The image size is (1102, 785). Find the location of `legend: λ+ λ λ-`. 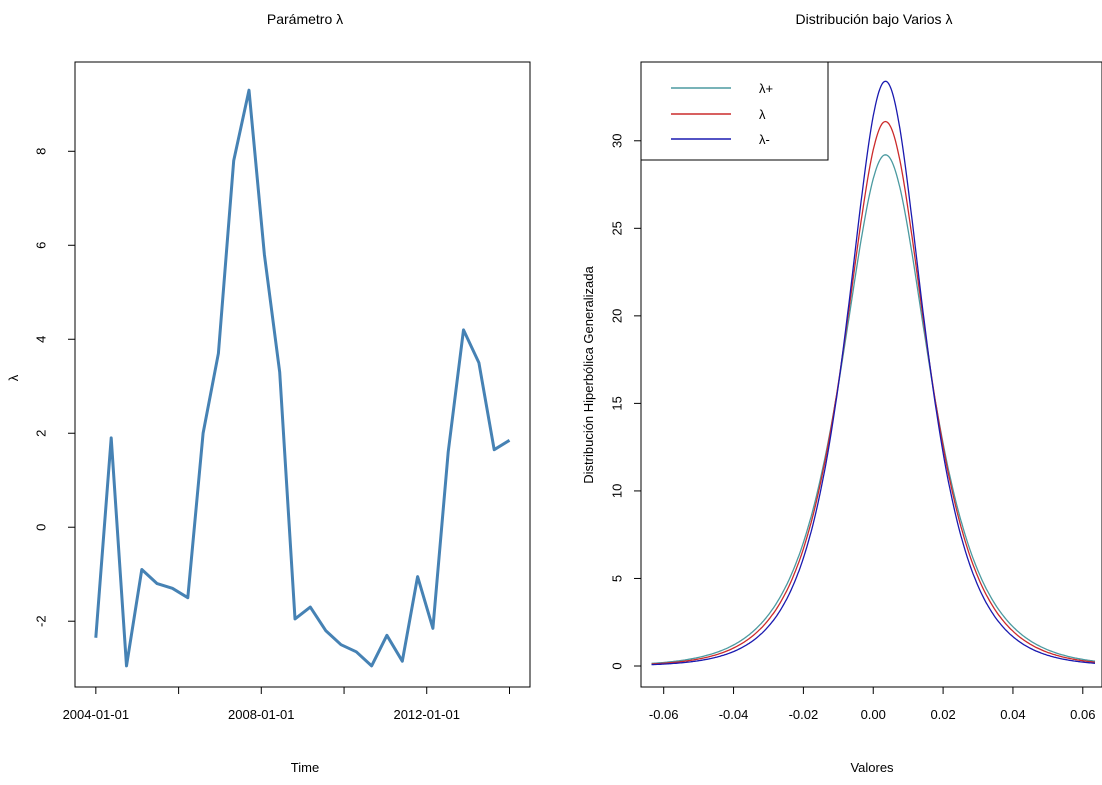

legend: λ+ λ λ- is located at coordinates (734, 111).